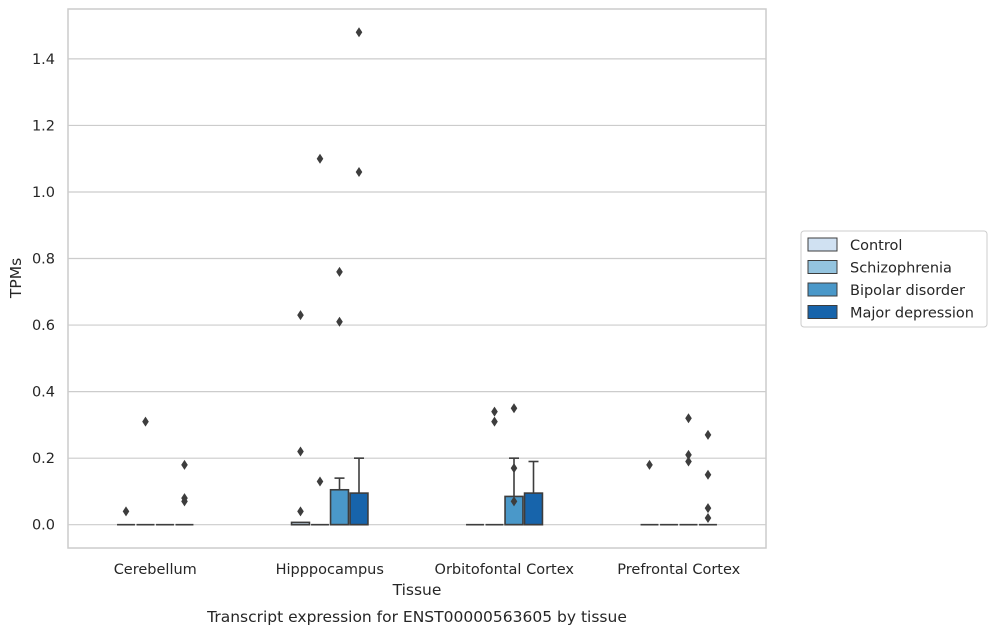 This screenshot has height=634, width=997. Describe the element at coordinates (16, 278) in the screenshot. I see `y-axis-label: TPMs` at that location.